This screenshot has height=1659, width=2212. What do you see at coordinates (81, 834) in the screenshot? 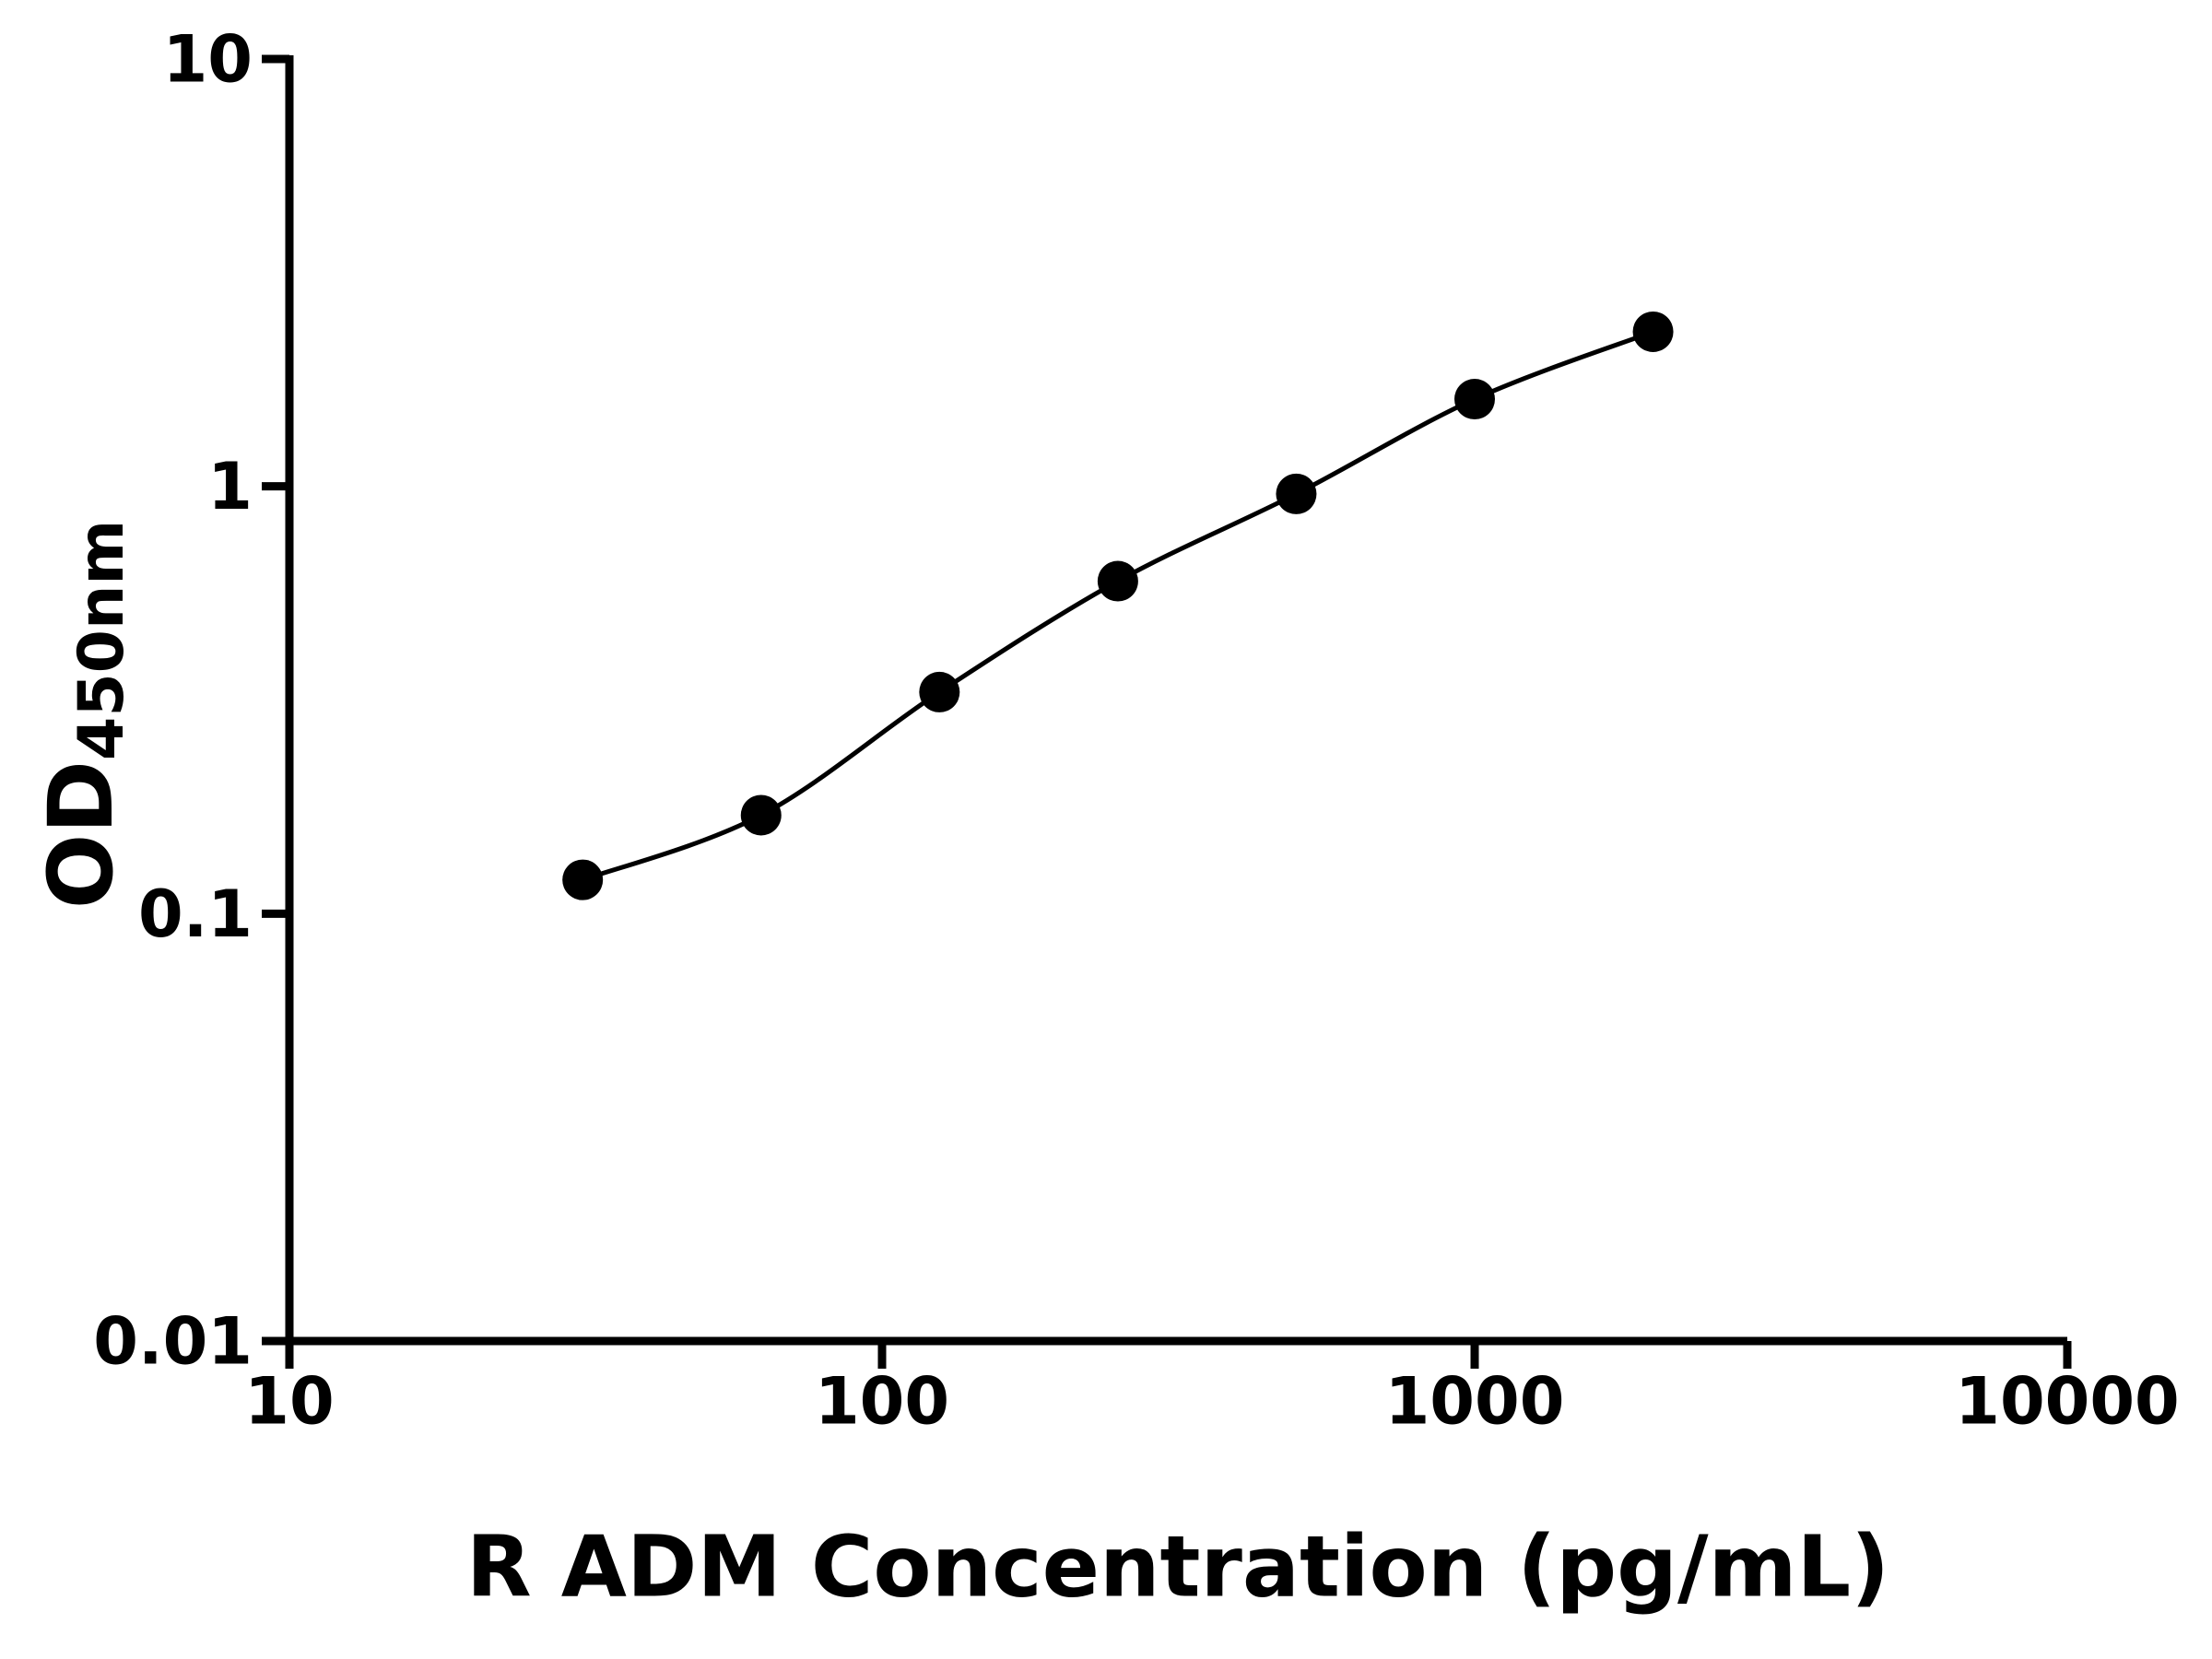
I see `y-axis-title-main: OD` at bounding box center [81, 834].